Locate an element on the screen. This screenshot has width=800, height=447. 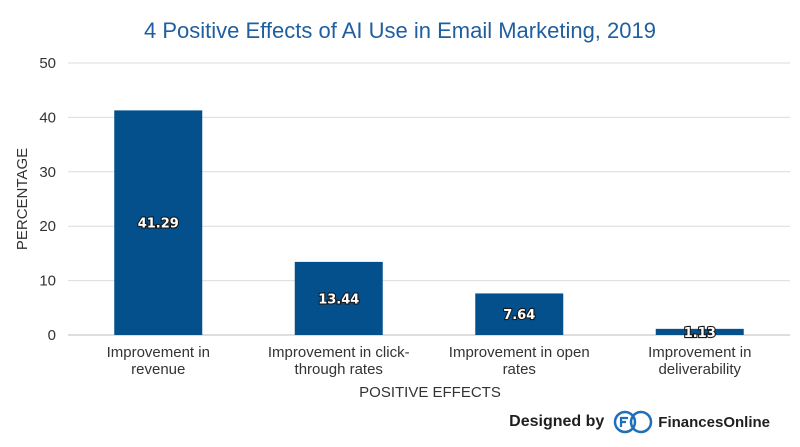
y-tick-label: 40 is located at coordinates (47, 117).